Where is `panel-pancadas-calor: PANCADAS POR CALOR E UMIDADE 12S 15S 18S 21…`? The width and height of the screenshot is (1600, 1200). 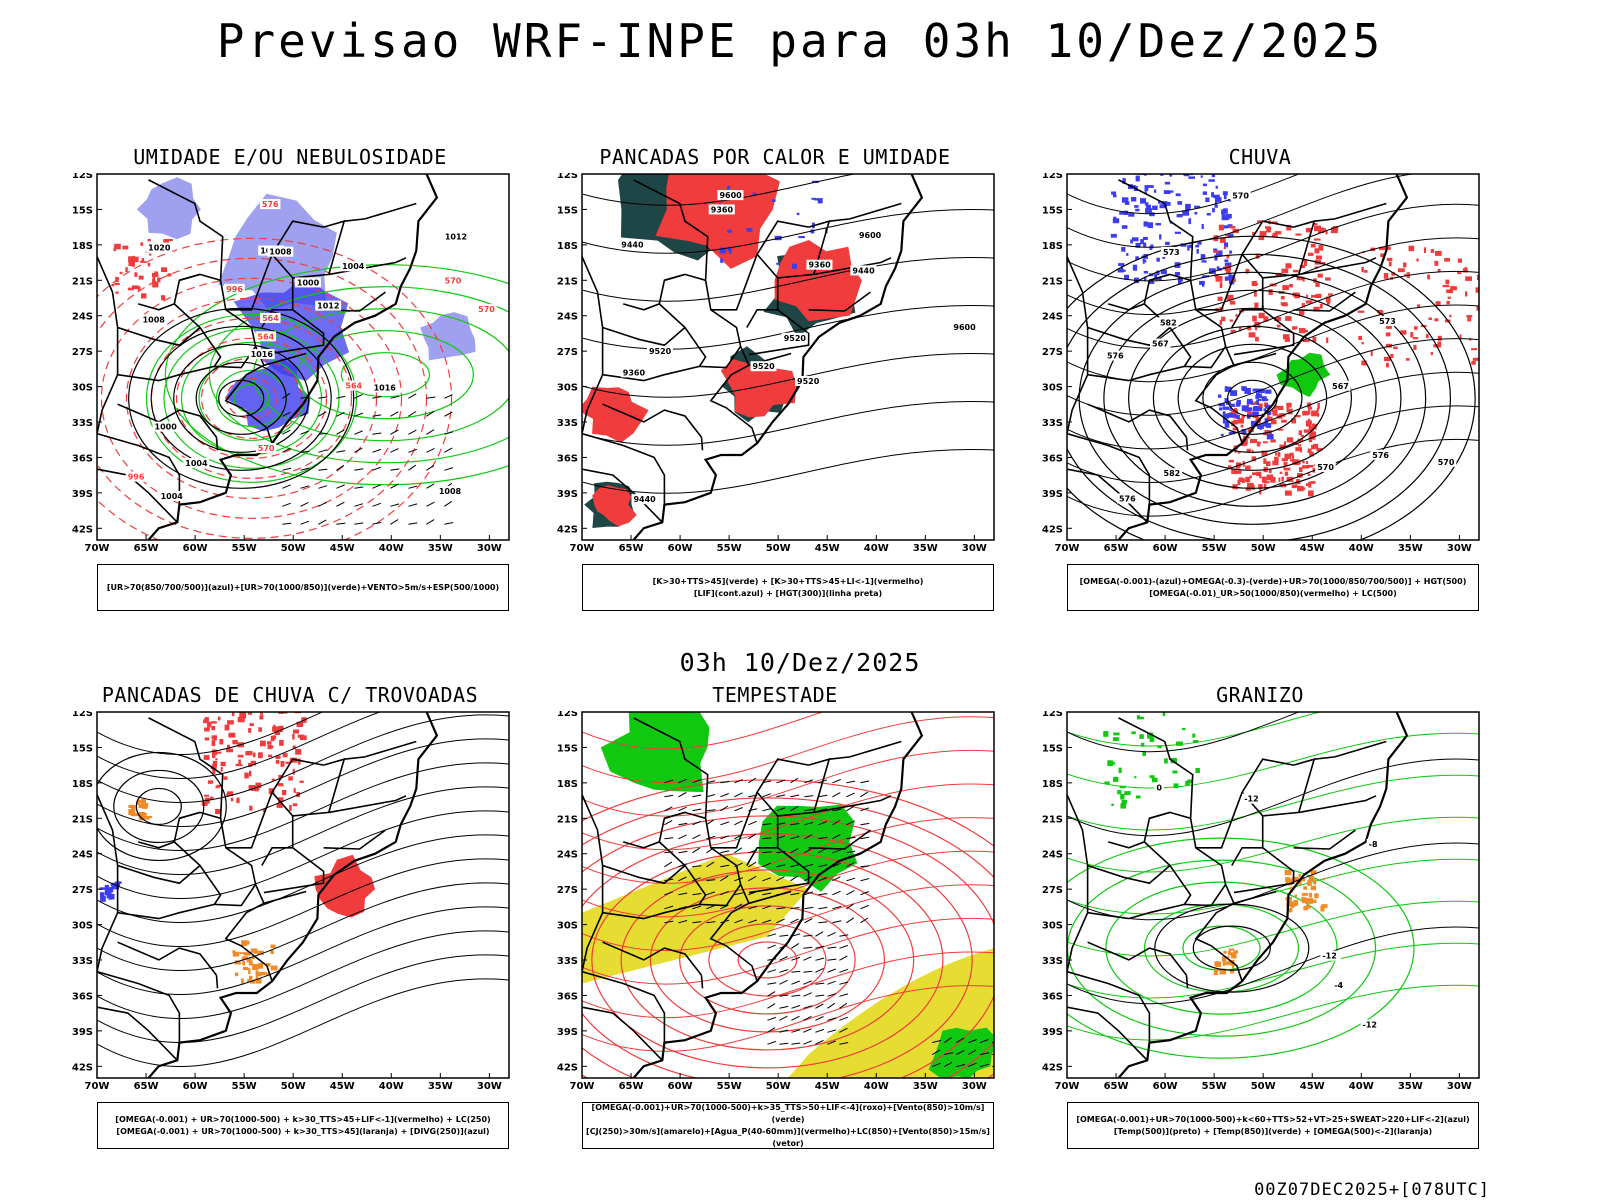
panel-pancadas-calor: PANCADAS POR CALOR E UMIDADE 12S 15S 18S 21… is located at coordinates (775, 385).